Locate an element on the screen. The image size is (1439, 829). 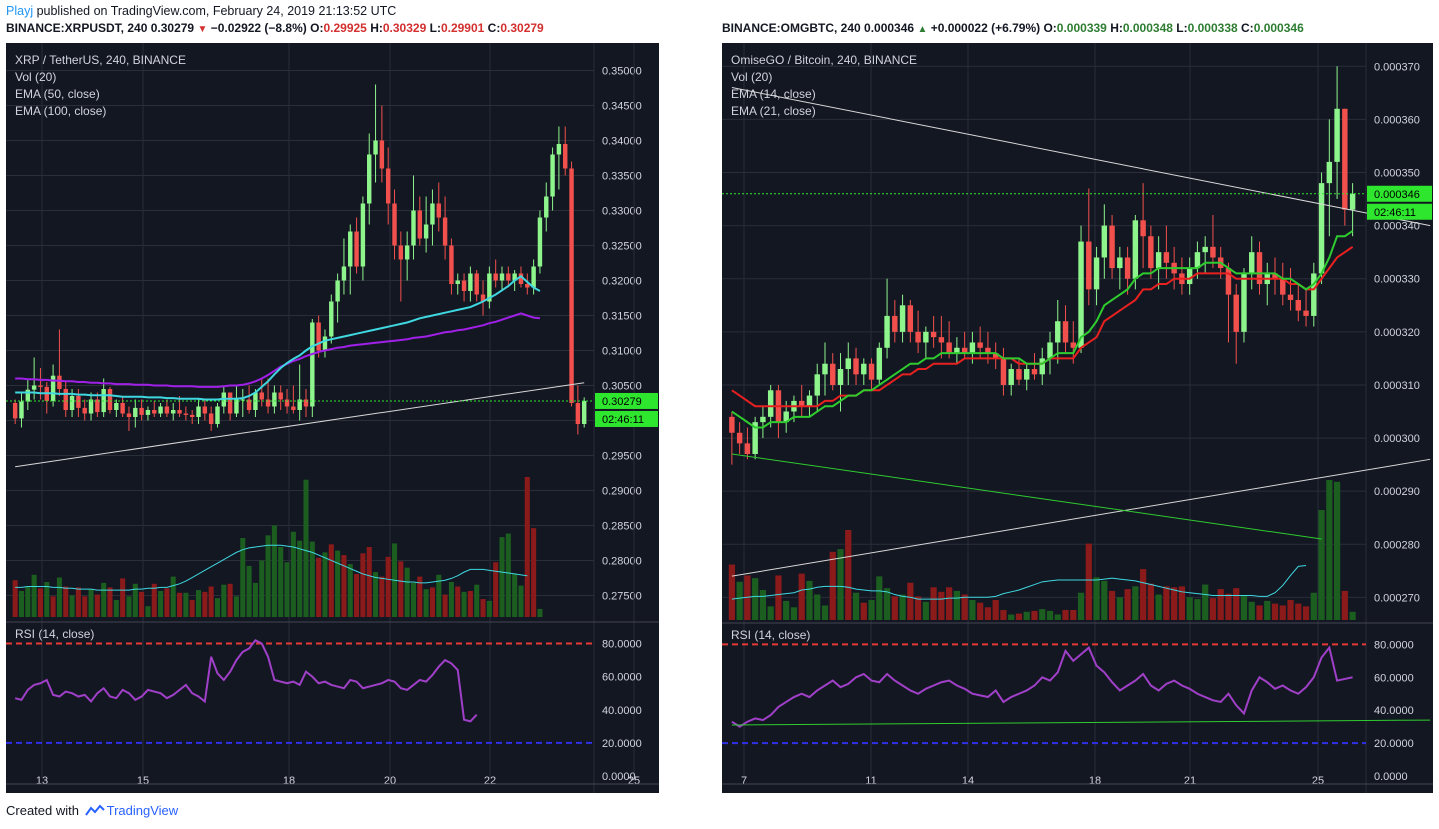
high-label: H: is located at coordinates (376, 28).